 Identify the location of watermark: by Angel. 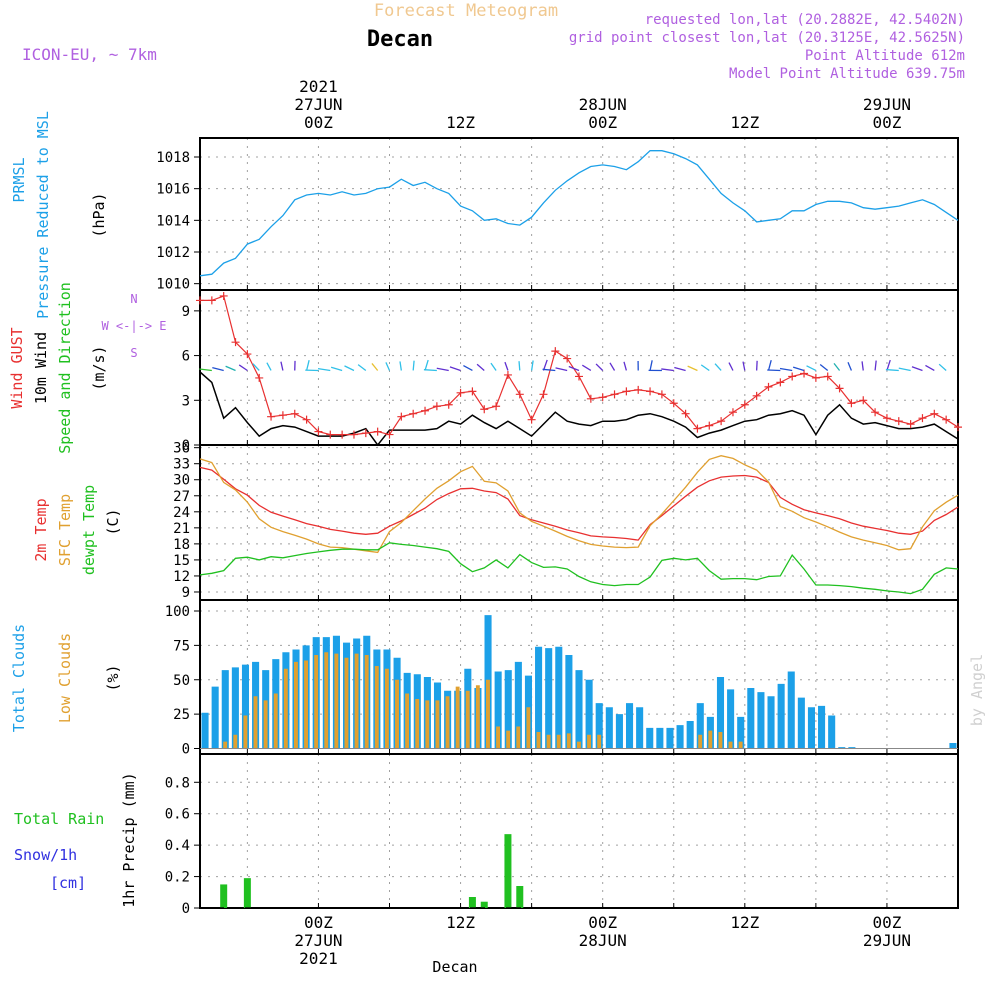
(977, 690).